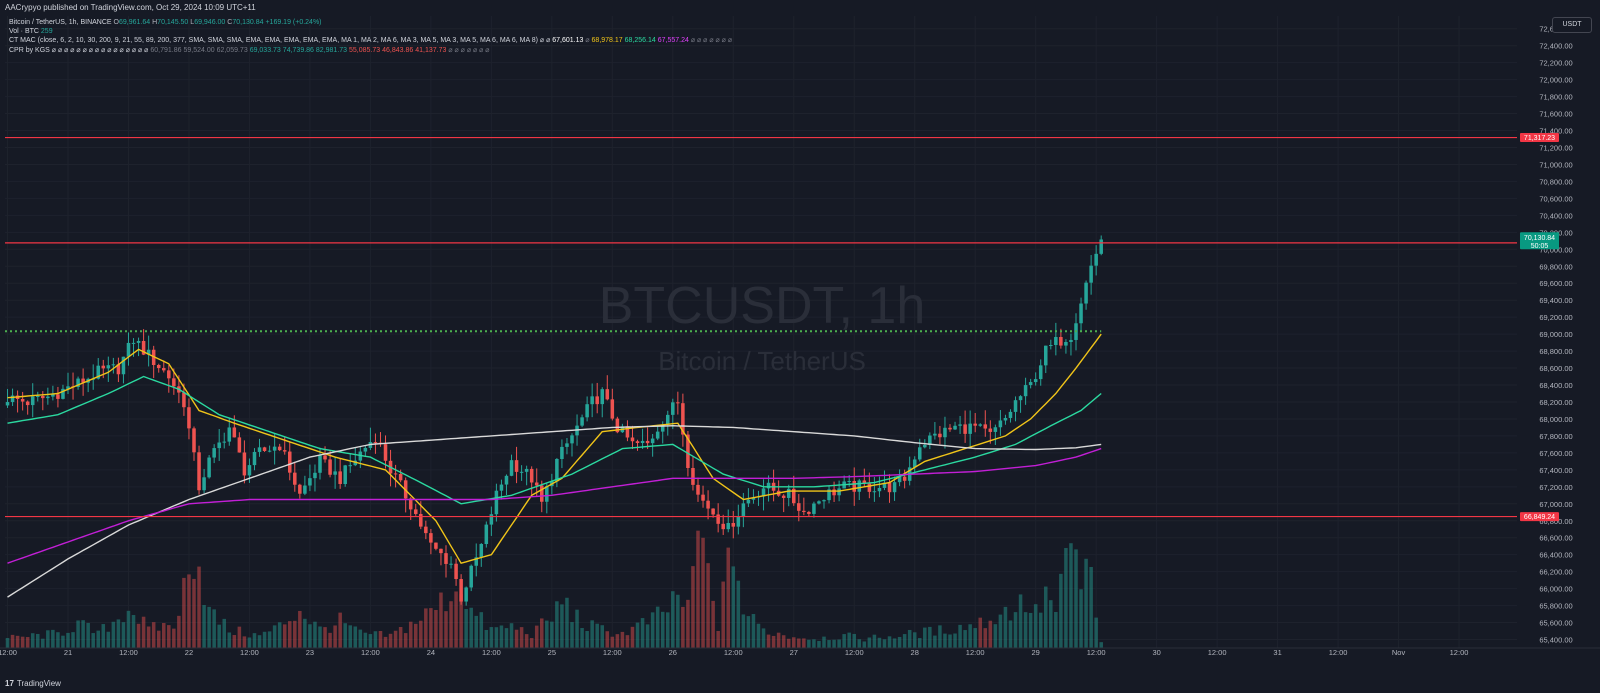  Describe the element at coordinates (199, 50) in the screenshot. I see `legend-cpr-g2: 59,524.00` at that location.